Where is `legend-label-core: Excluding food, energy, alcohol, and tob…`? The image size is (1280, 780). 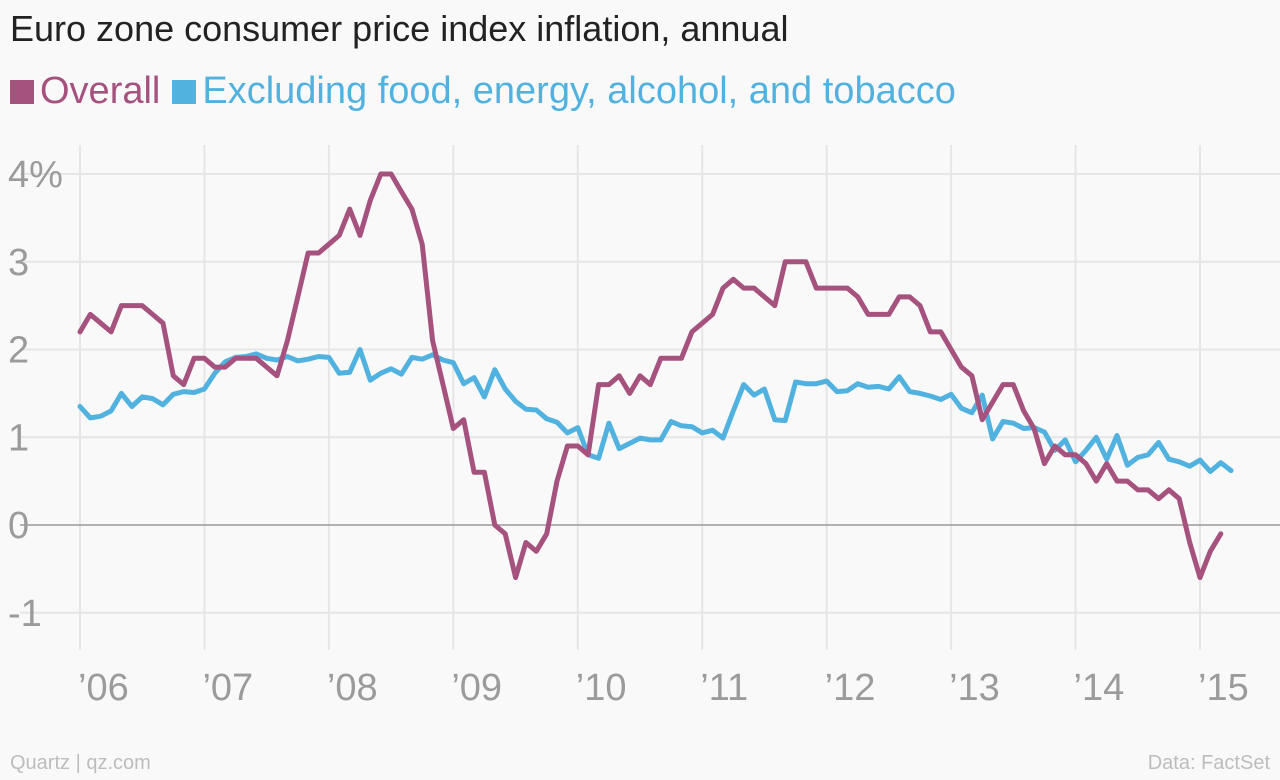 legend-label-core: Excluding food, energy, alcohol, and tob… is located at coordinates (579, 91).